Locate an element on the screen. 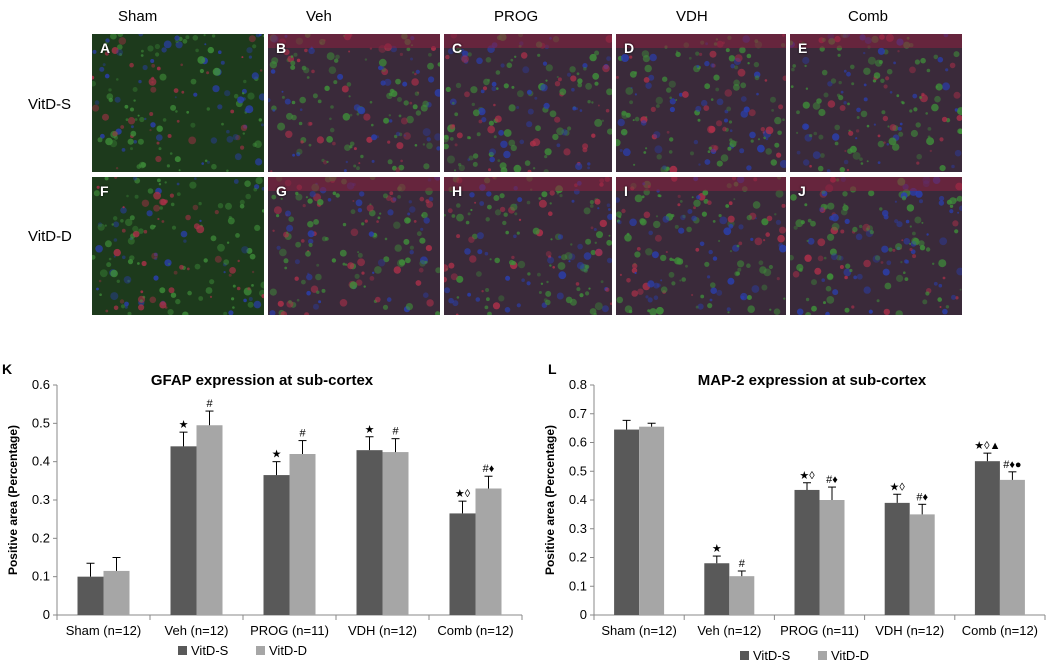  micrograph-panel-b: B is located at coordinates (354, 103).